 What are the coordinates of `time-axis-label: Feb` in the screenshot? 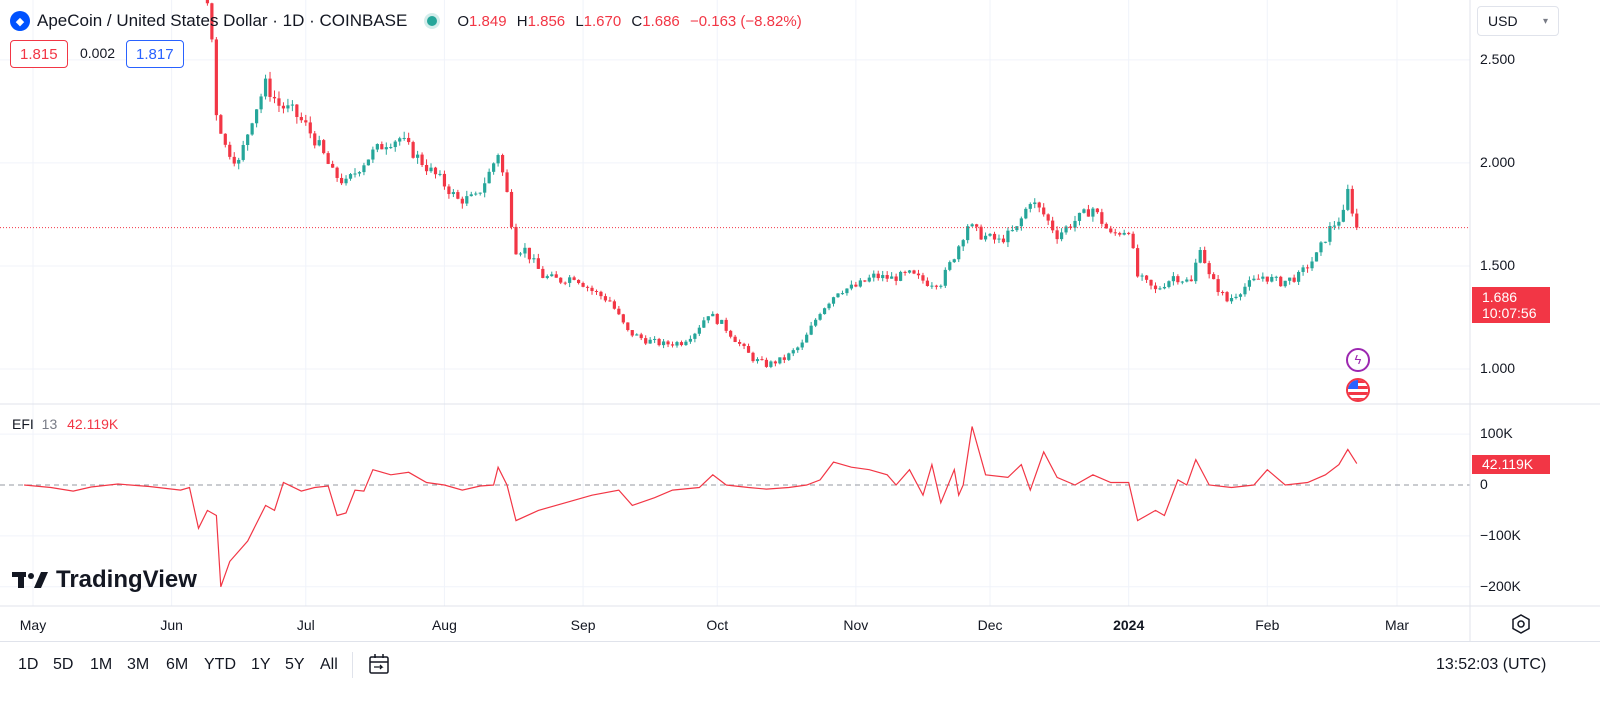 It's located at (1267, 625).